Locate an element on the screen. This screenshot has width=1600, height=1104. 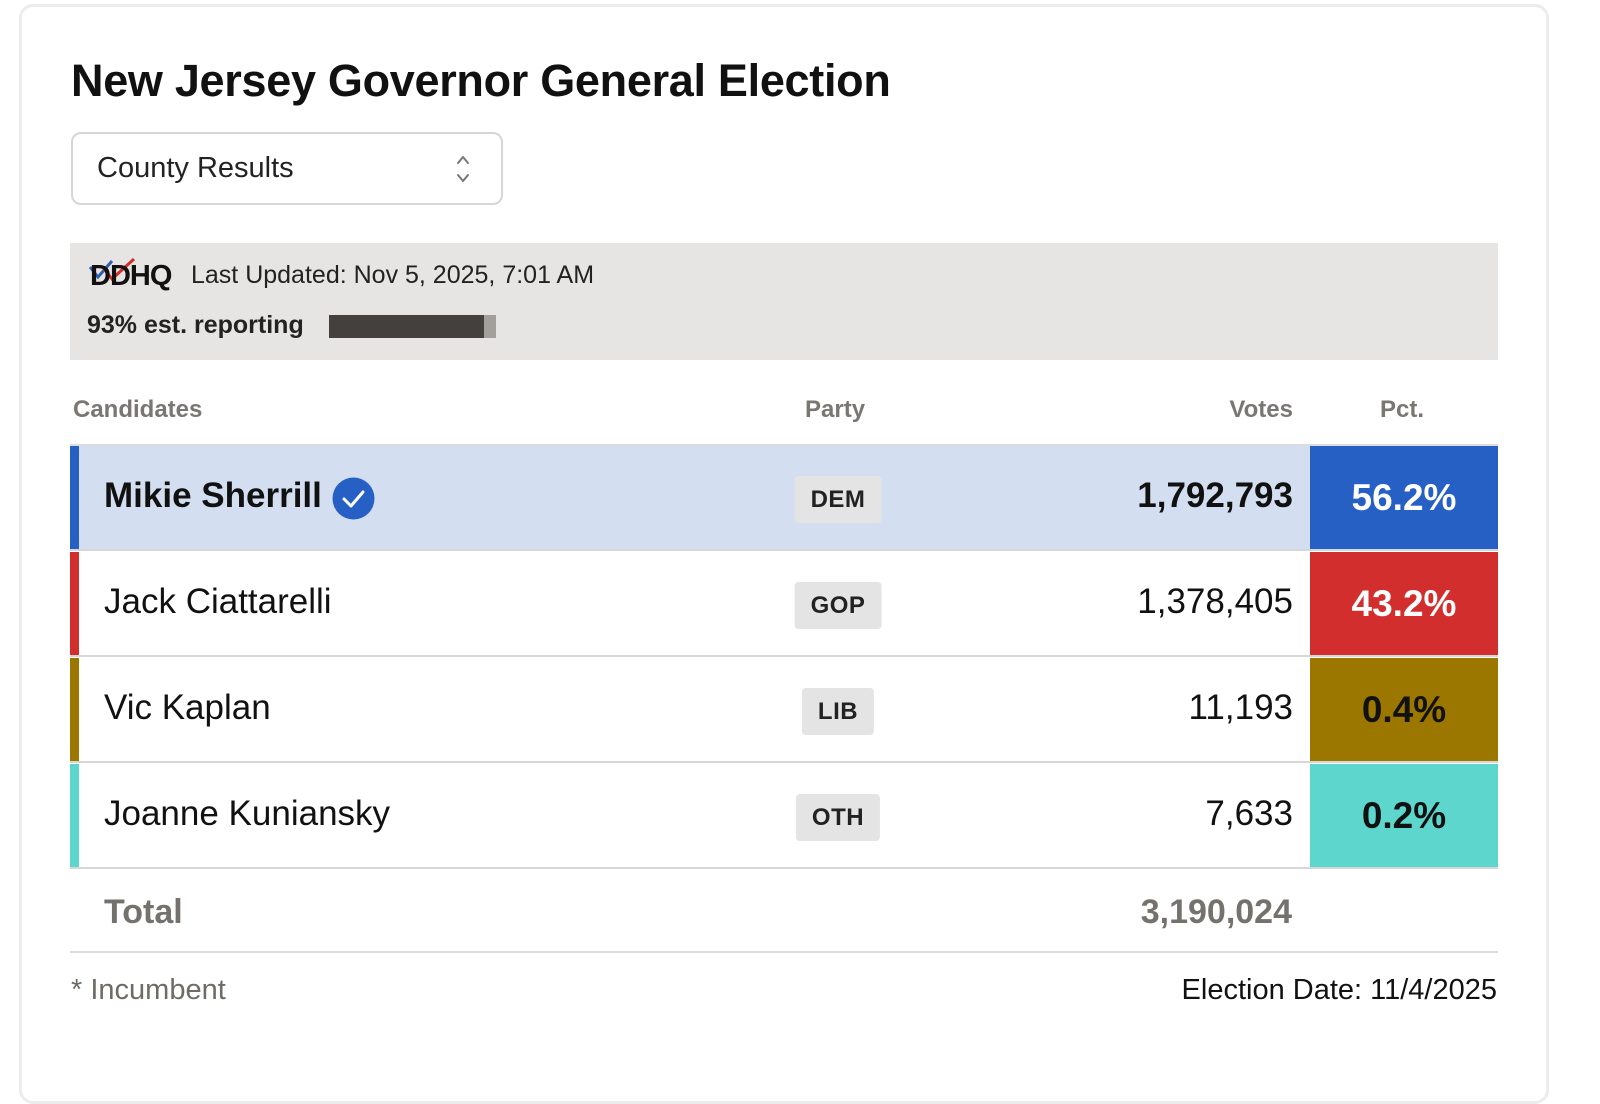
ddhq-check-icon is located at coordinates (112, 269).